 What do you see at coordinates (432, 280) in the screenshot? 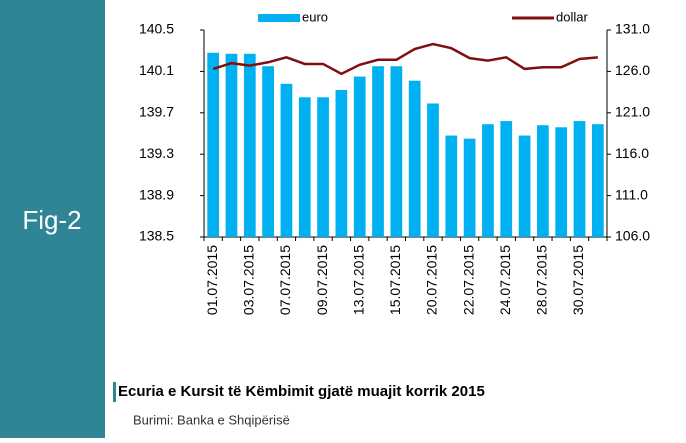
I see `x-tick-label: 20.07.2015` at bounding box center [432, 280].